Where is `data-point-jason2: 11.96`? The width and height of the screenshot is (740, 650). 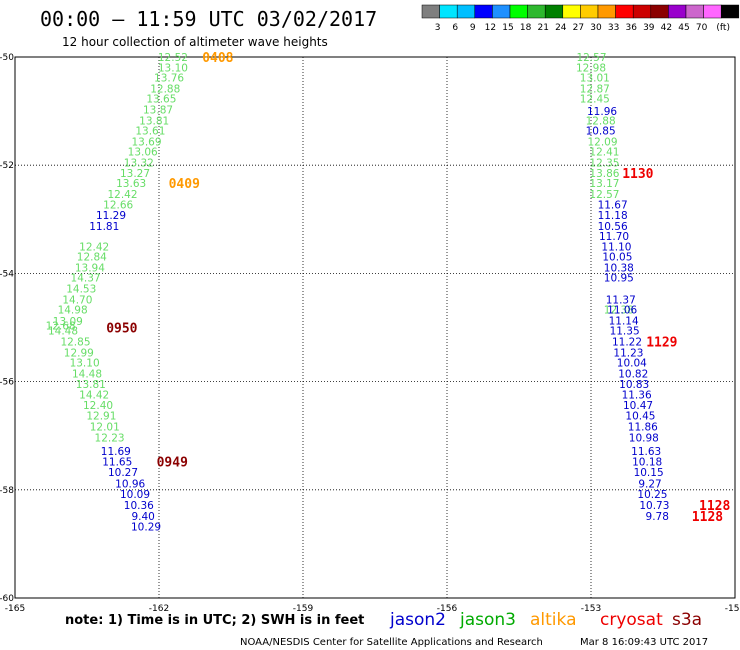
data-point-jason2: 11.96 is located at coordinates (602, 112).